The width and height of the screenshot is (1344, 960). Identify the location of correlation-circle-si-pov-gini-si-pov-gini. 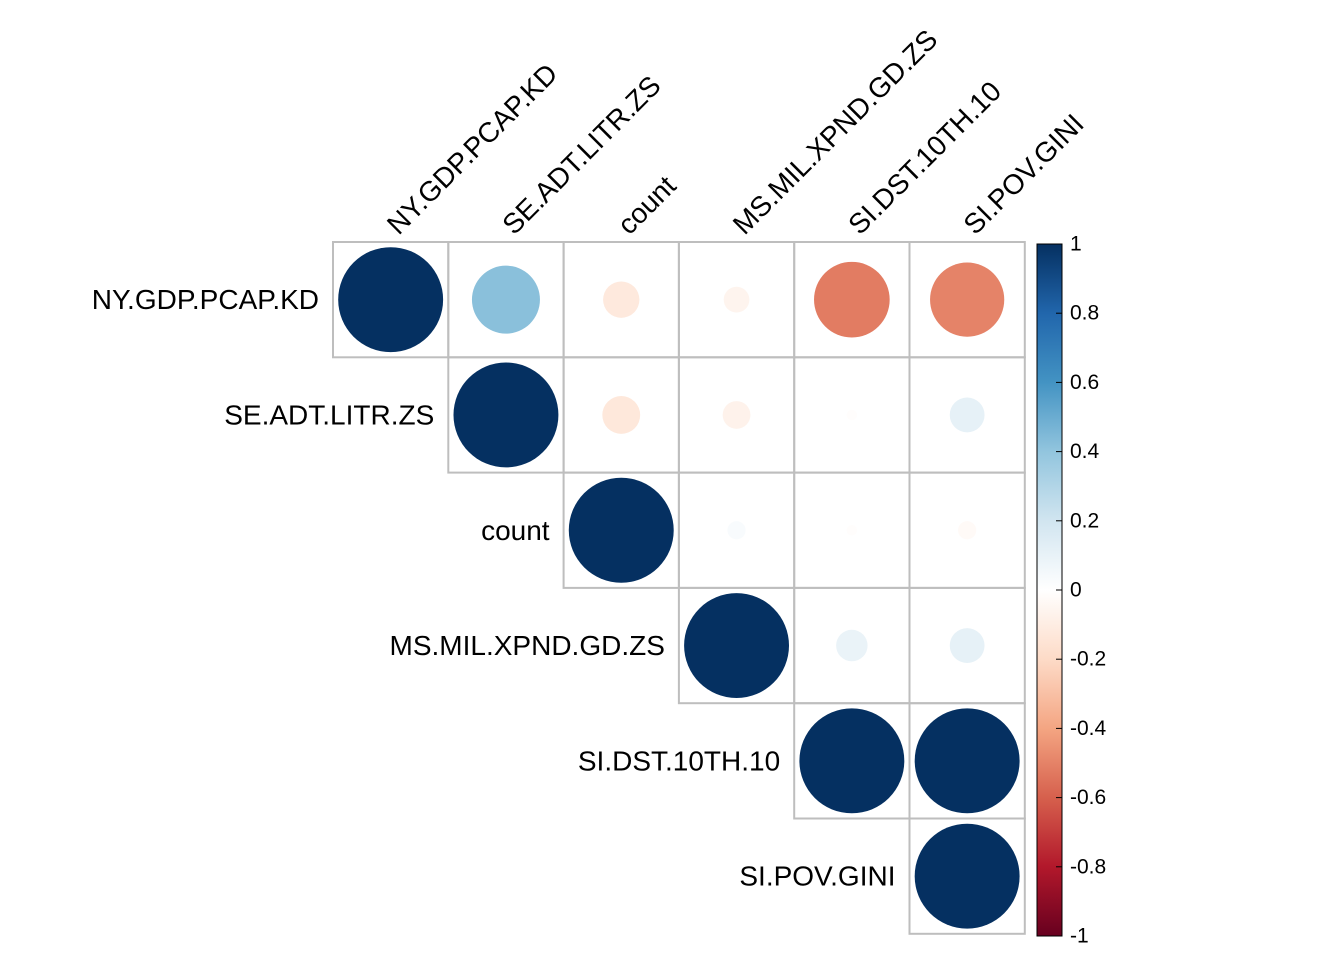
(967, 876).